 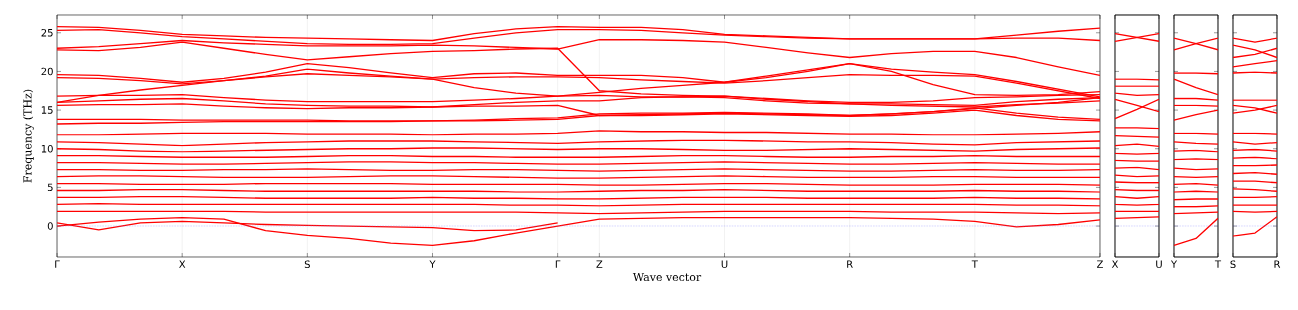 What do you see at coordinates (50, 226) in the screenshot?
I see `y-tick-label: 0` at bounding box center [50, 226].